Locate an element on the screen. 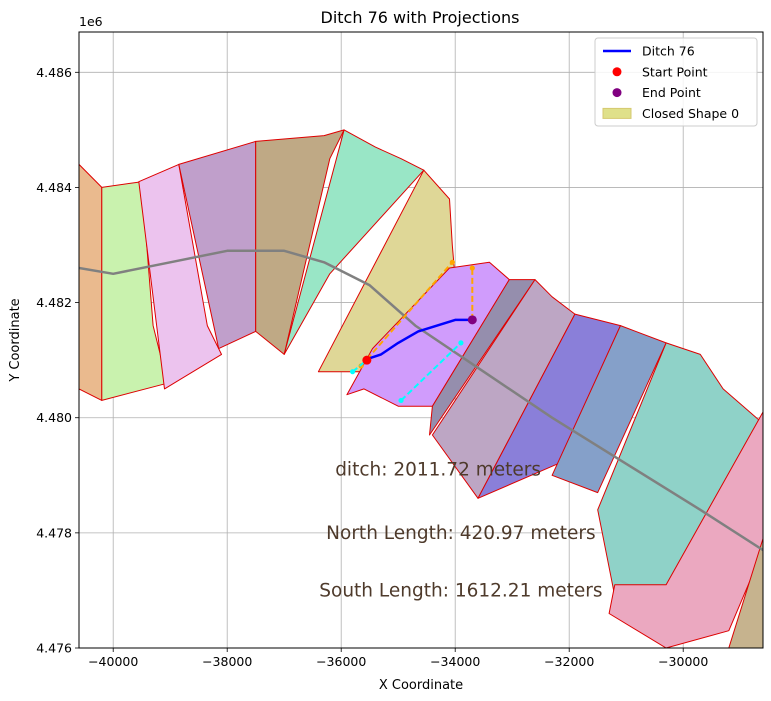  legend-box is located at coordinates (676, 82).